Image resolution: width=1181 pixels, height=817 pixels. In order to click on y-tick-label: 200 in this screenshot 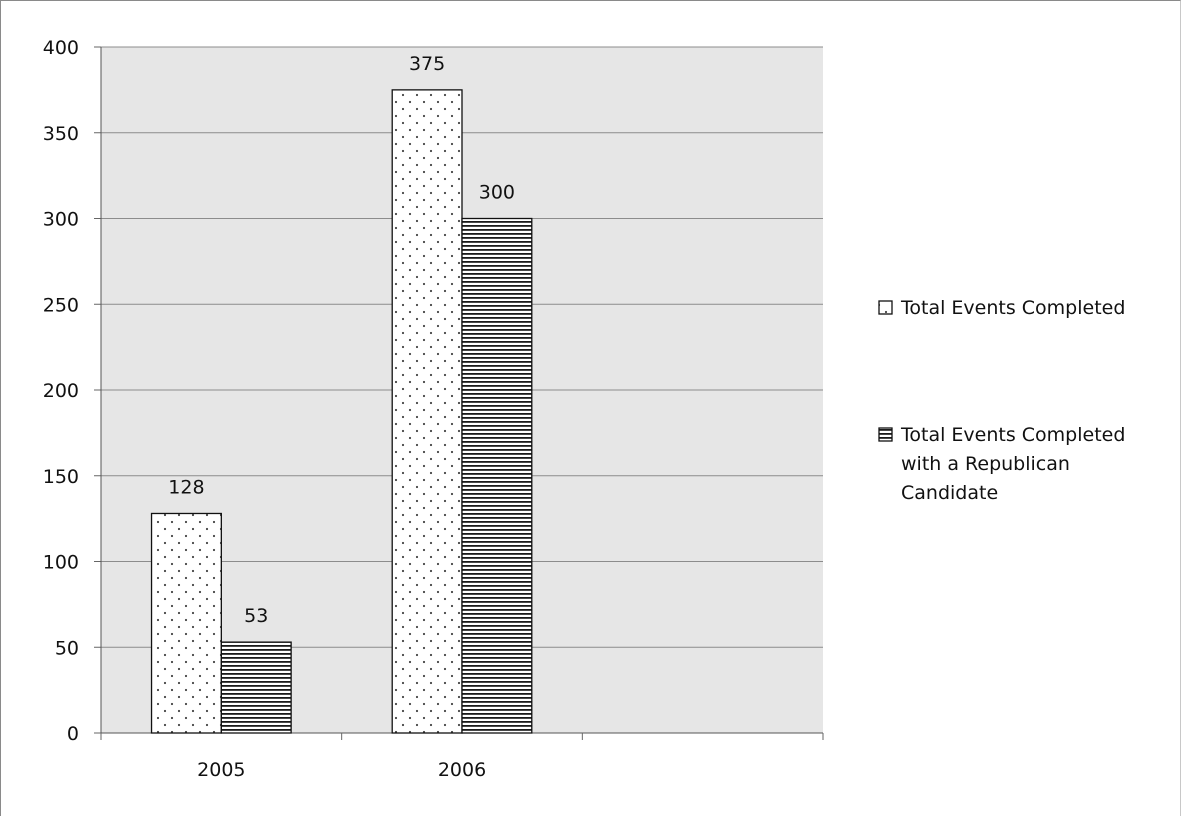, I will do `click(61, 391)`.